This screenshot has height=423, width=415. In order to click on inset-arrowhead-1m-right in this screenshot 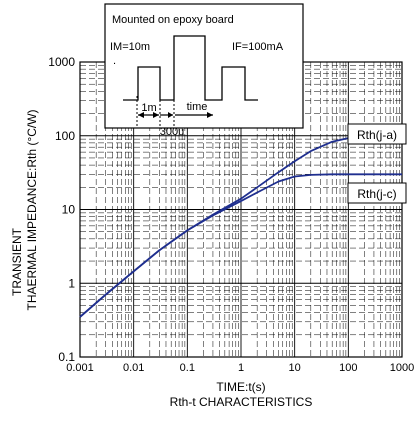, I will do `click(156, 115)`.